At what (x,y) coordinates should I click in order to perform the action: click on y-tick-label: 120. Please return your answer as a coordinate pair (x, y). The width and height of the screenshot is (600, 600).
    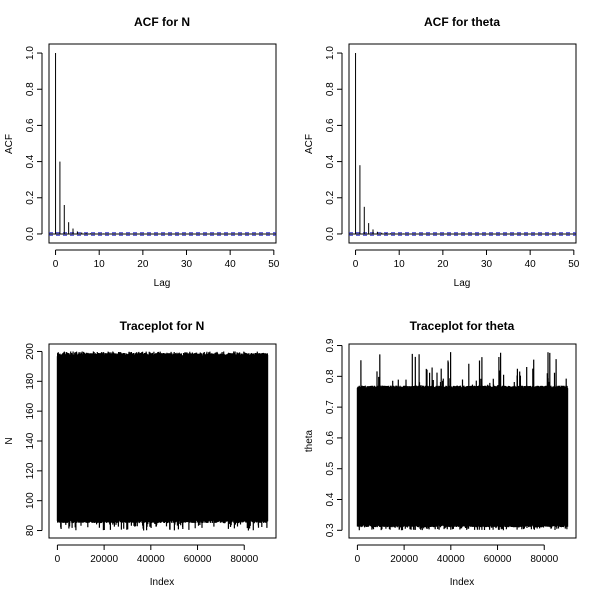
    Looking at the image, I should click on (30, 470).